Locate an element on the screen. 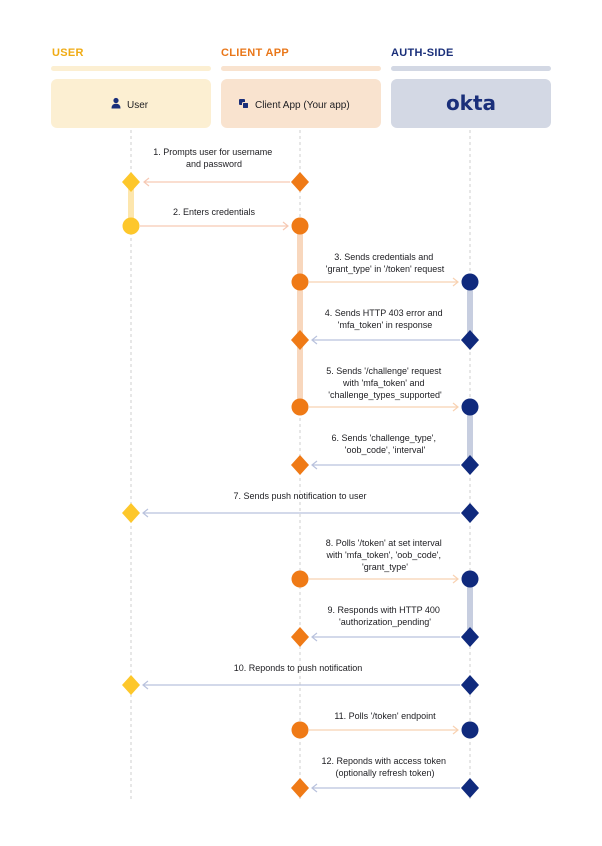 This screenshot has width=602, height=846. person-icon is located at coordinates (116, 103).